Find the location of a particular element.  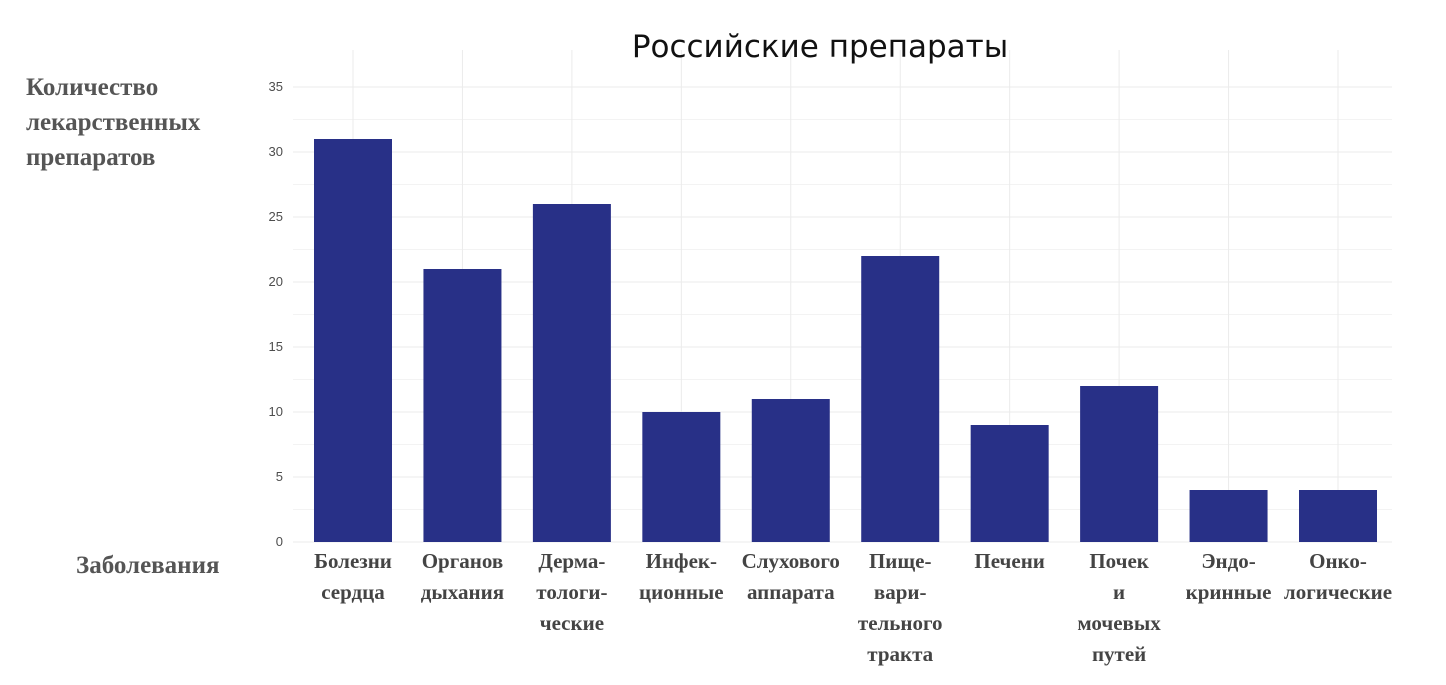

x-tick-label: Слухового аппарата is located at coordinates (791, 576).